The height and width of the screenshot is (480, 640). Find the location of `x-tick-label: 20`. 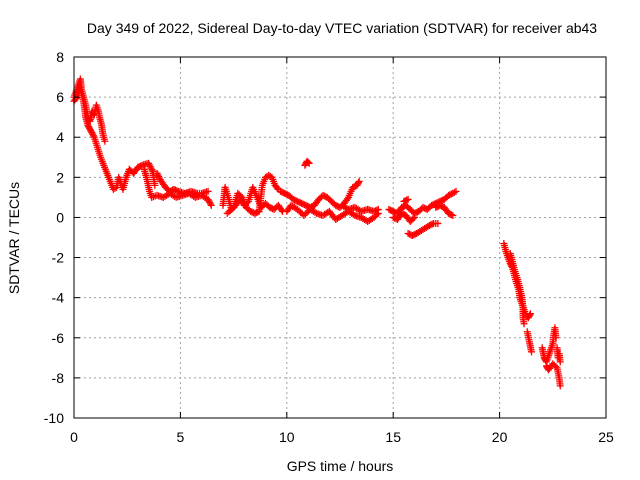

x-tick-label: 20 is located at coordinates (500, 437).